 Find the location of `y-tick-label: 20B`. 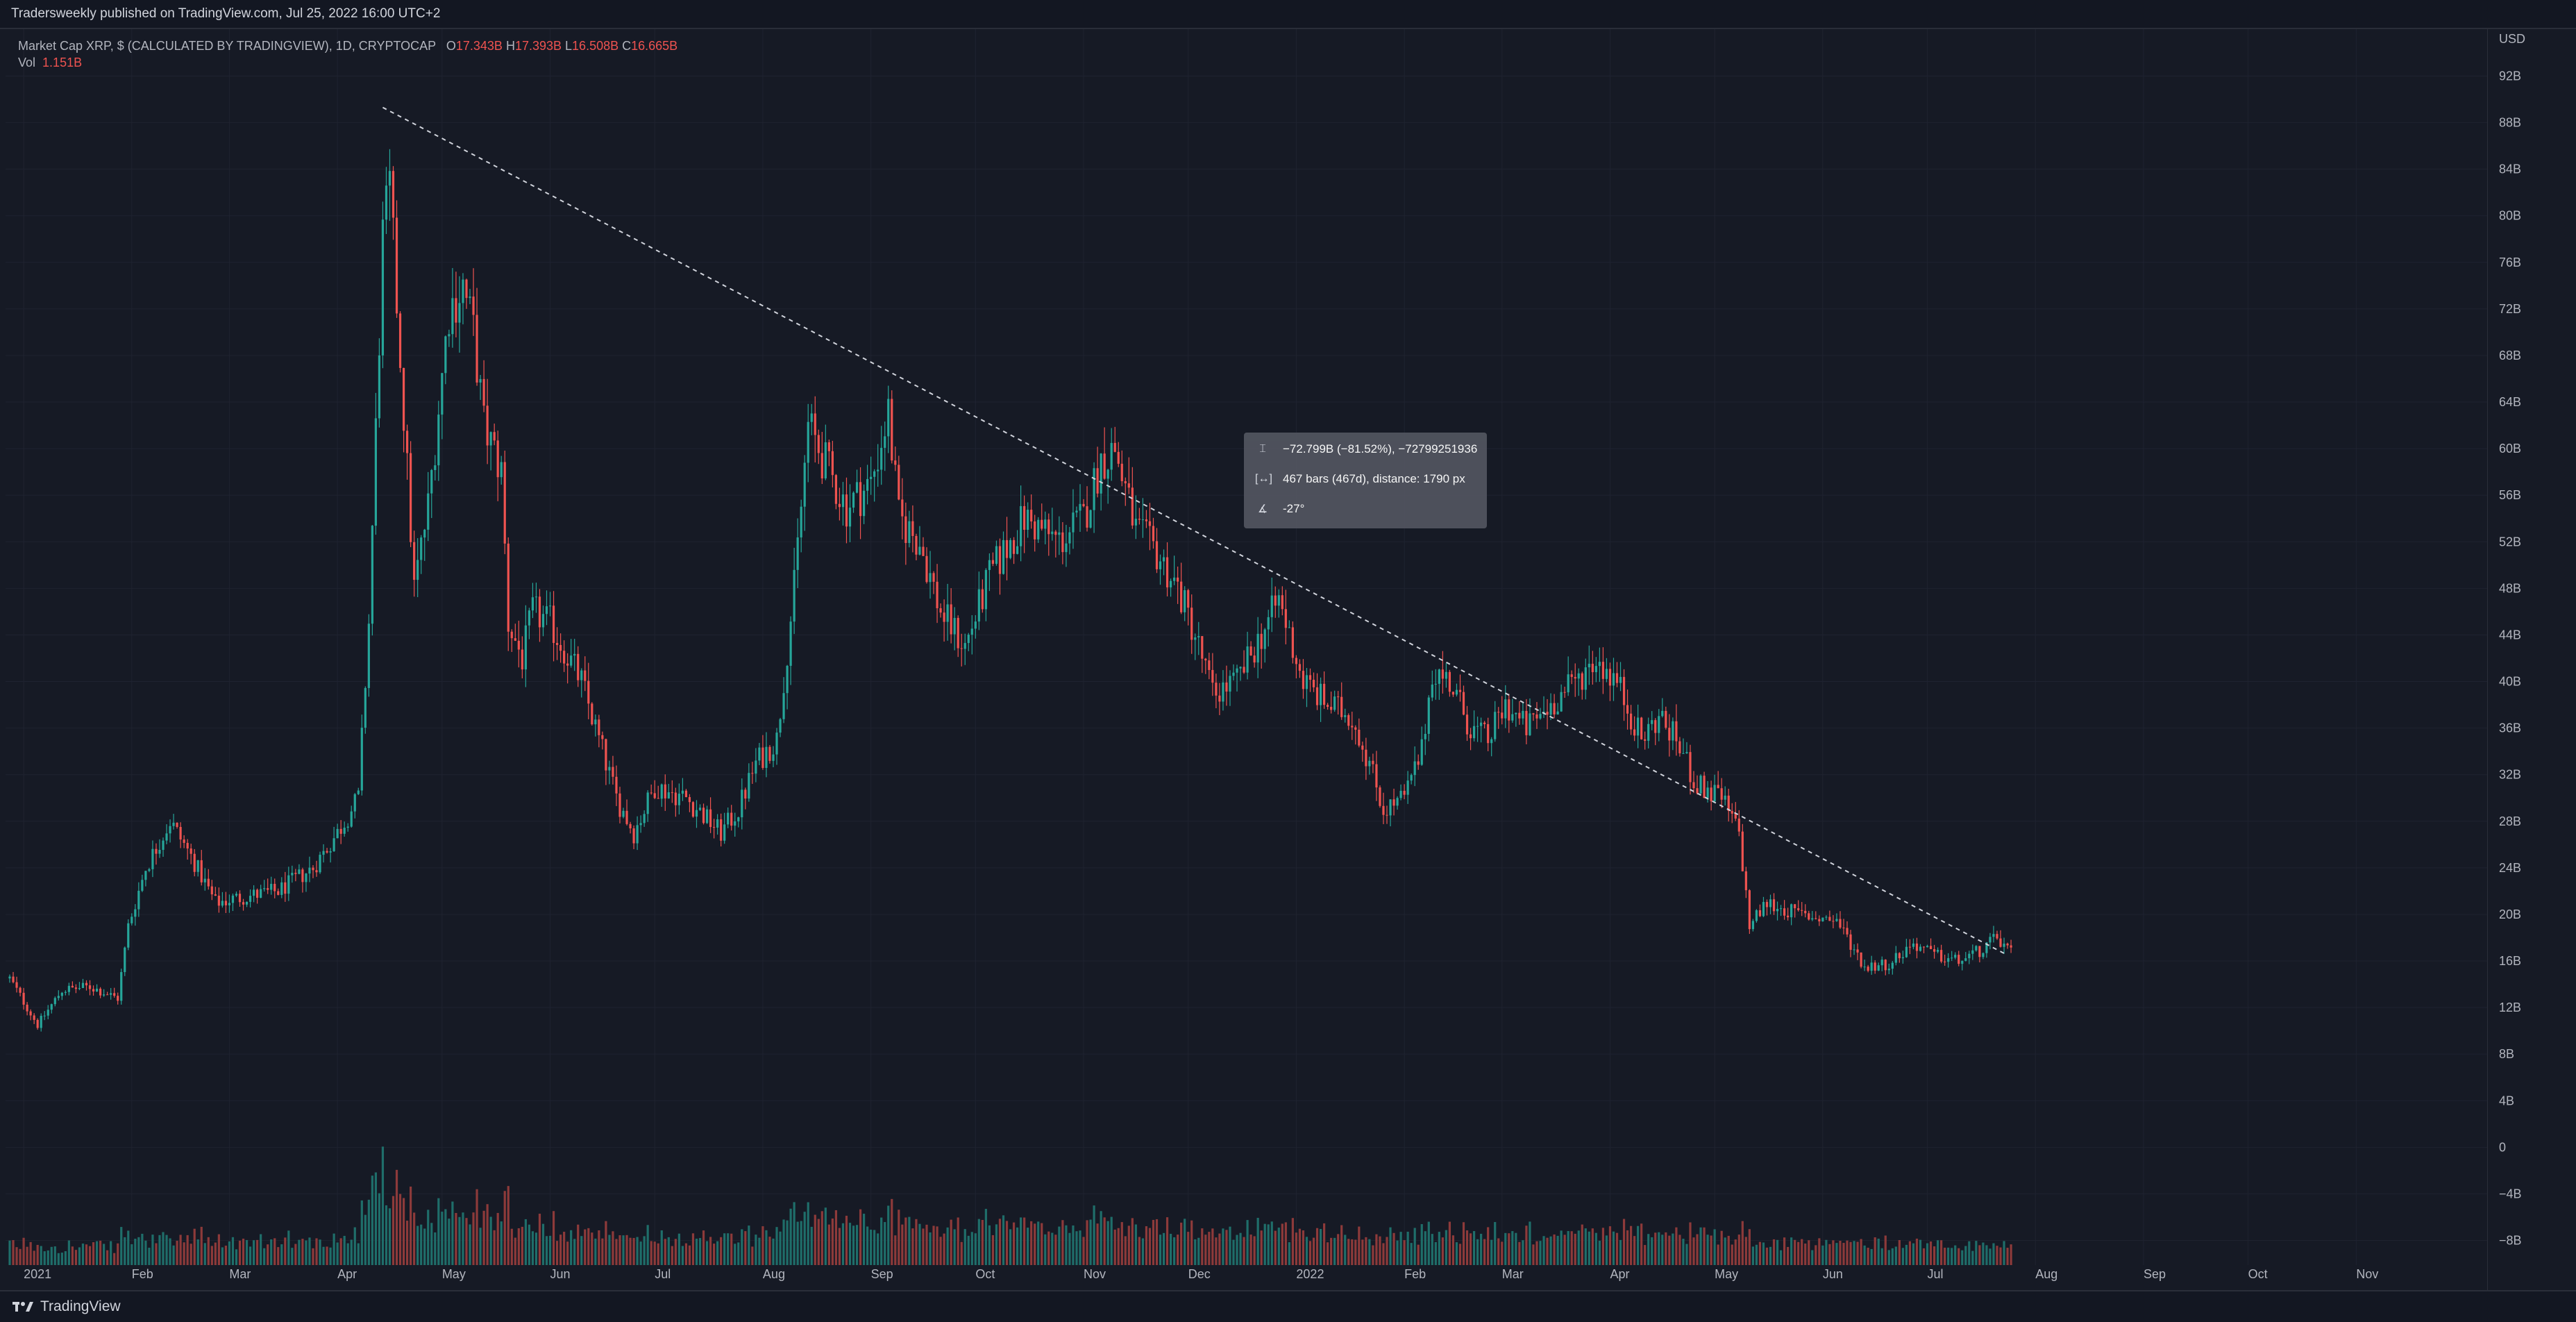

y-tick-label: 20B is located at coordinates (2510, 914).